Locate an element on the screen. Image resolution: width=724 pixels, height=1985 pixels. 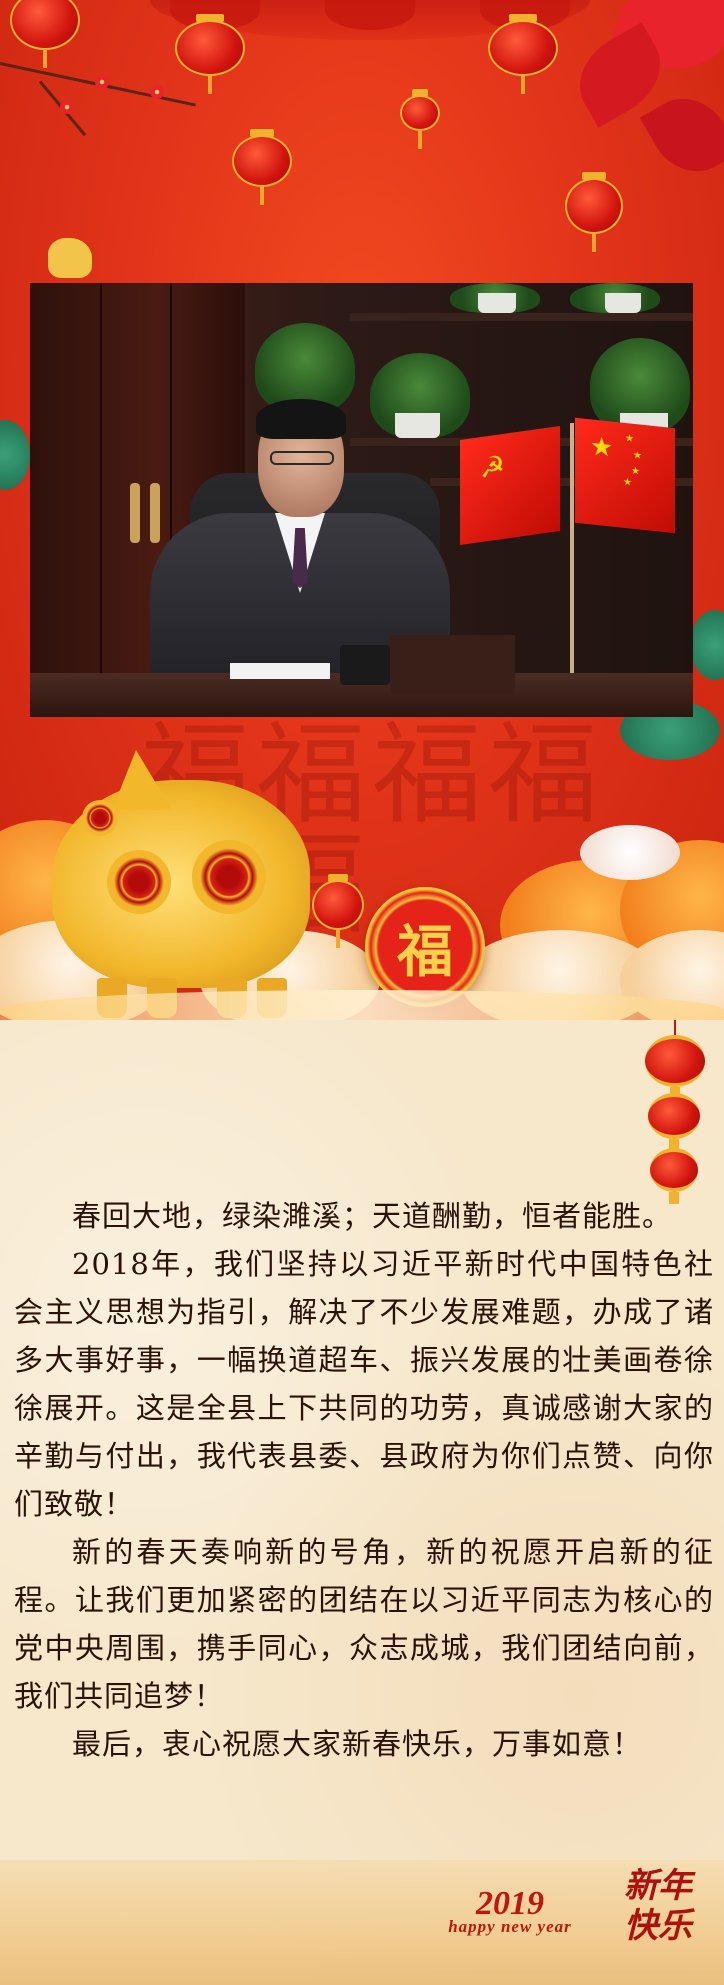
new-year-calligraphy: 新年快乐 is located at coordinates (658, 1906).